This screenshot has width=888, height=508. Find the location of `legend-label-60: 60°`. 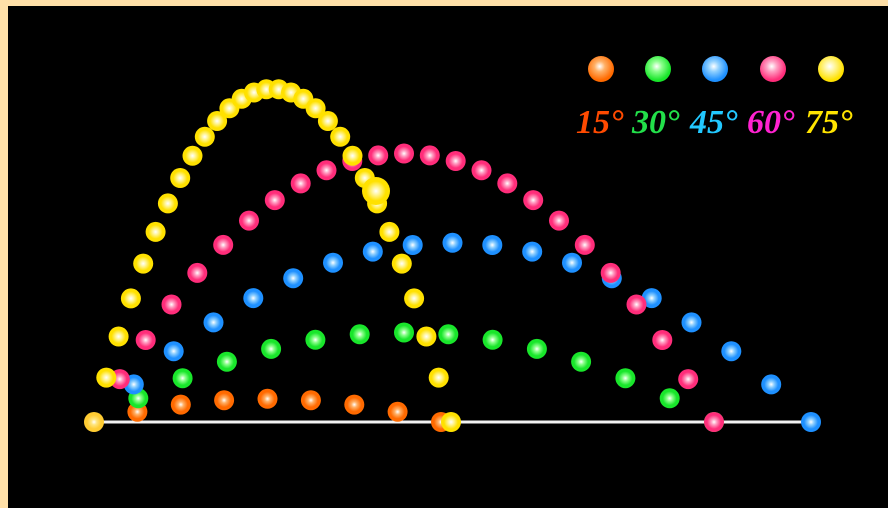

legend-label-60: 60° is located at coordinates (771, 122).